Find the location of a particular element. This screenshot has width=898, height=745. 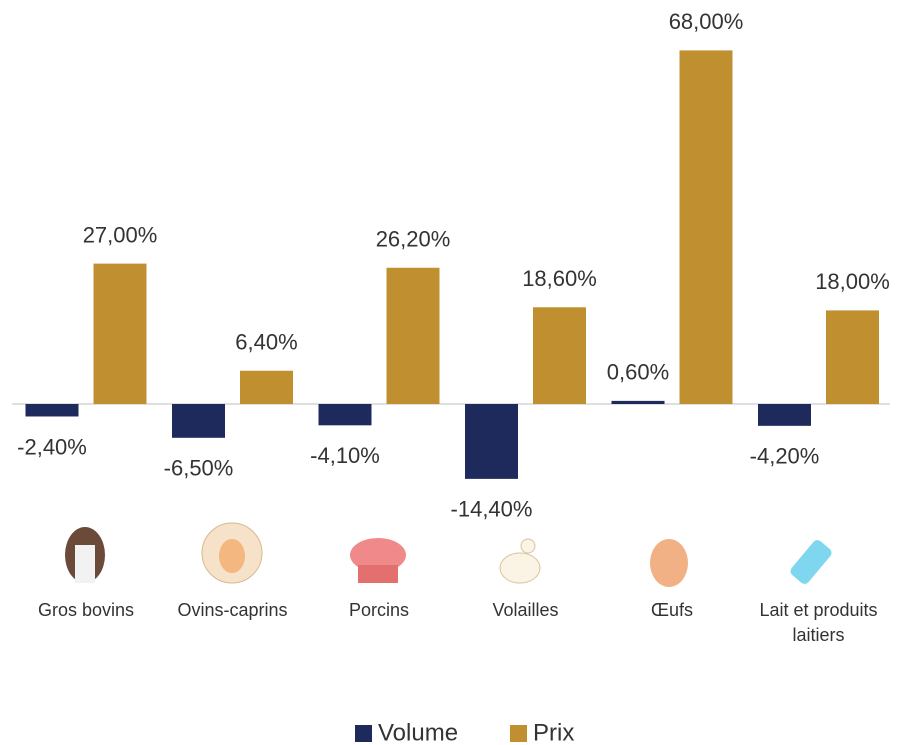

value-label: -2,40% is located at coordinates (52, 446).